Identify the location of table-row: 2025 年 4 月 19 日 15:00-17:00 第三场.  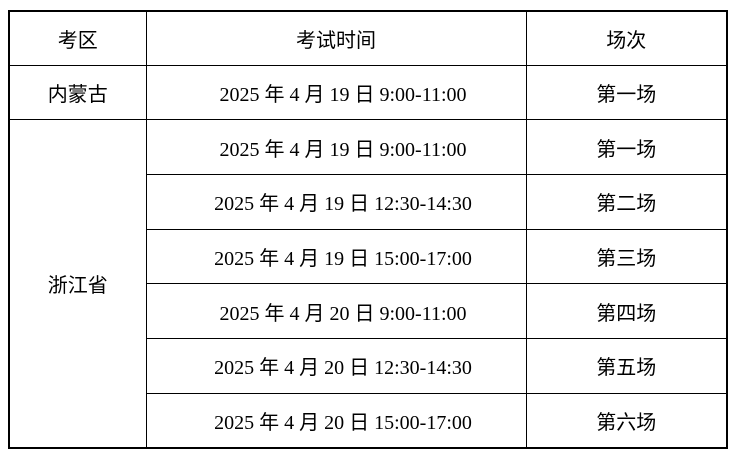
(368, 256).